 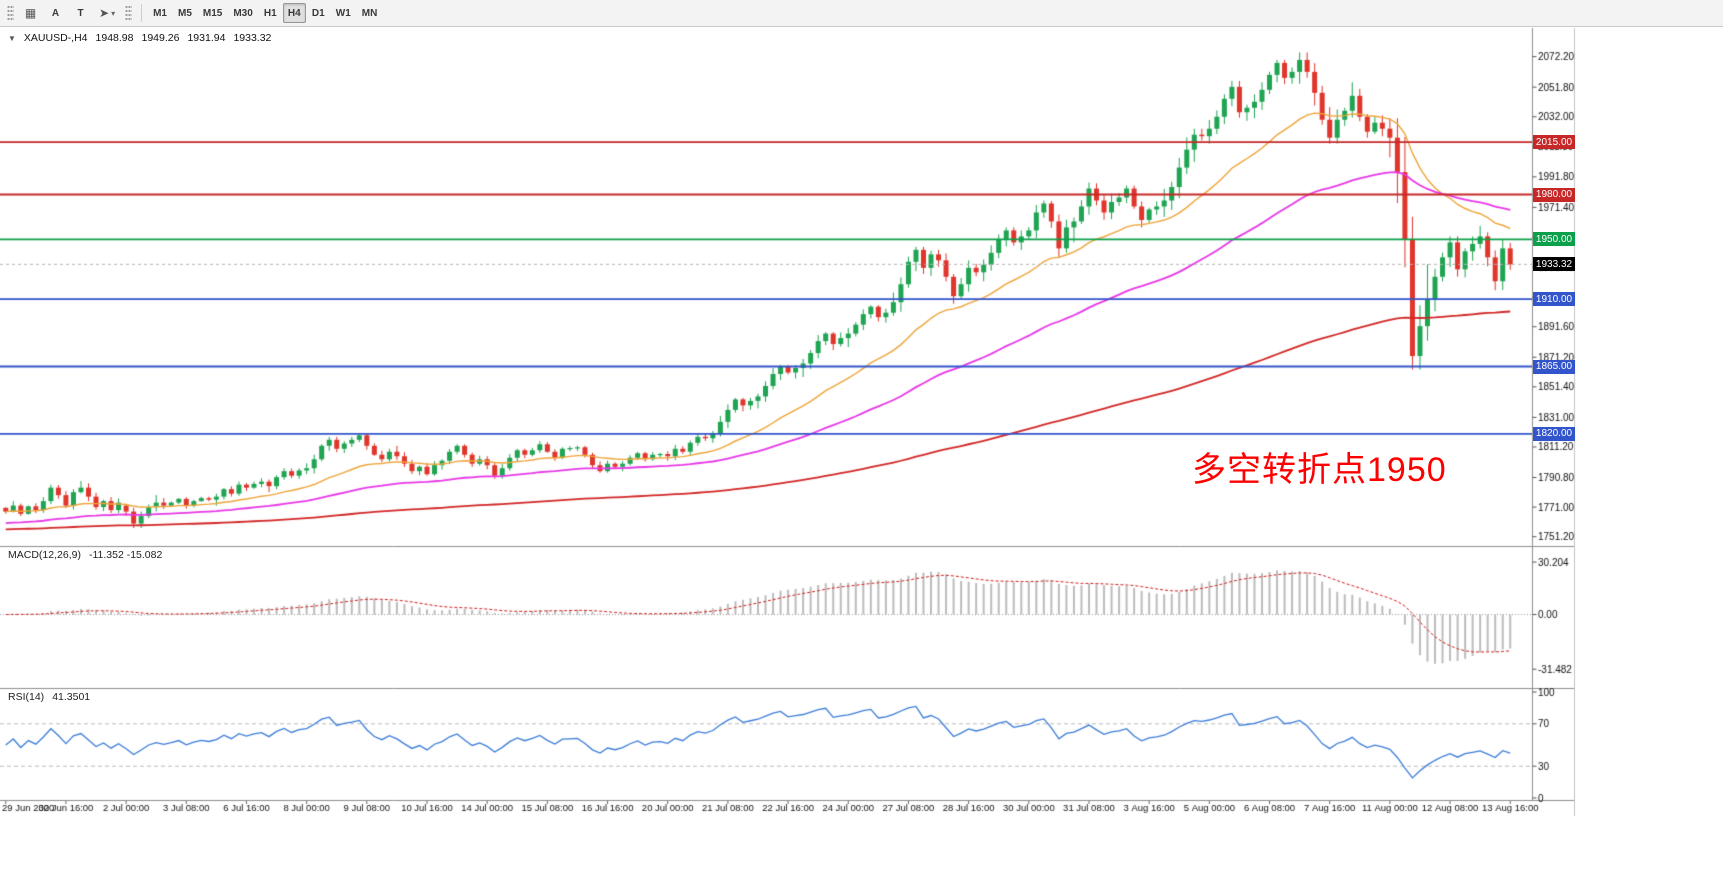 I want to click on rsi-value: 41.3501, so click(x=71, y=697).